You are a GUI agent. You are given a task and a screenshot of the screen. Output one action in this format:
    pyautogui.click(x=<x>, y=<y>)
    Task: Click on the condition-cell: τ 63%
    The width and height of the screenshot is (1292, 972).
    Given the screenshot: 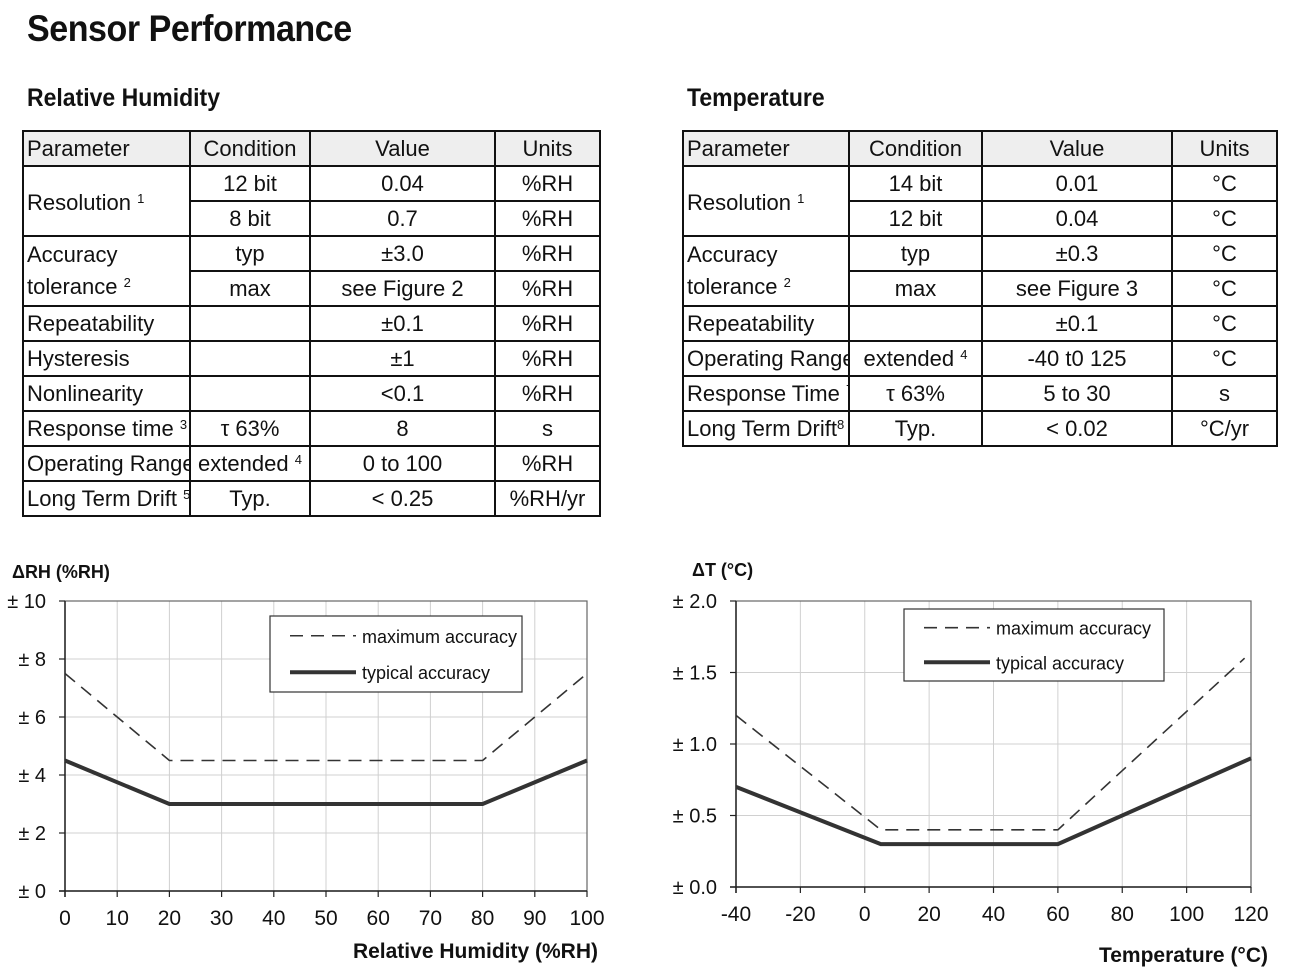 What is the action you would take?
    pyautogui.click(x=250, y=428)
    